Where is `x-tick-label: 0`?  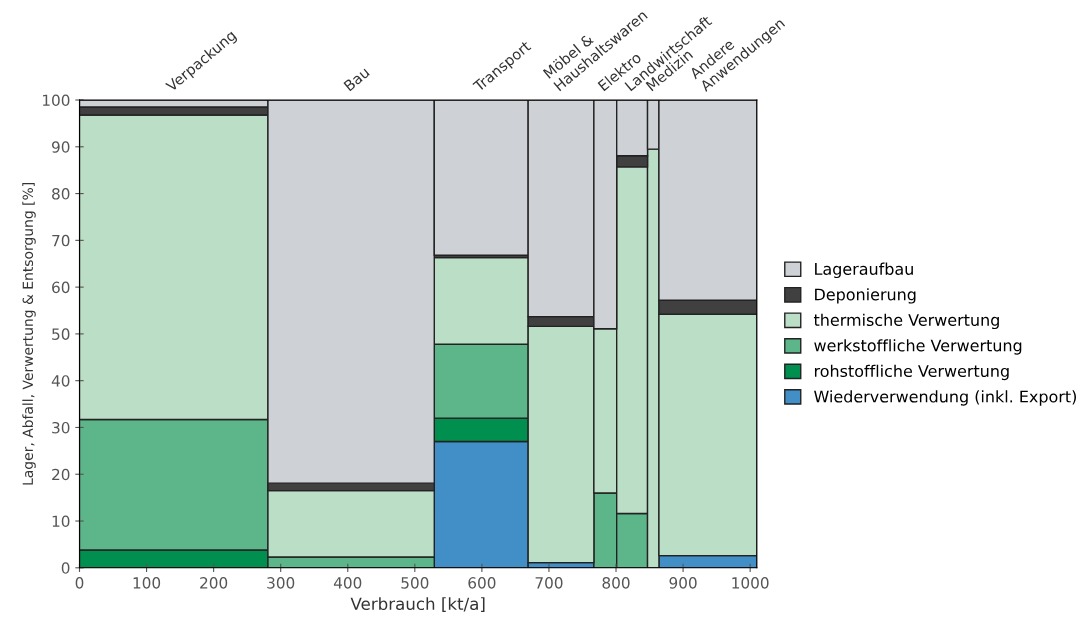 x-tick-label: 0 is located at coordinates (79, 583).